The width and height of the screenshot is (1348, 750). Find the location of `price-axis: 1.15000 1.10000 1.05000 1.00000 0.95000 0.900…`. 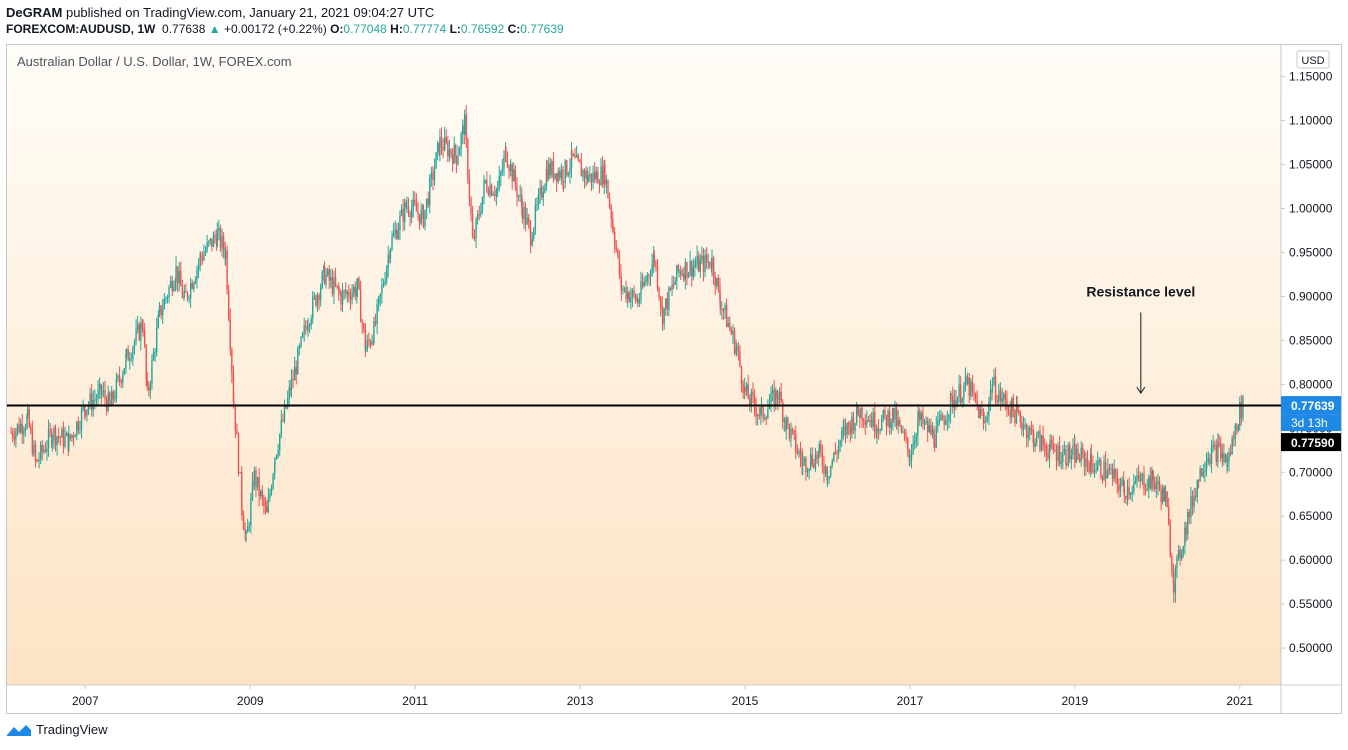

price-axis: 1.15000 1.10000 1.05000 1.00000 0.95000 0.900… is located at coordinates (1307, 362).